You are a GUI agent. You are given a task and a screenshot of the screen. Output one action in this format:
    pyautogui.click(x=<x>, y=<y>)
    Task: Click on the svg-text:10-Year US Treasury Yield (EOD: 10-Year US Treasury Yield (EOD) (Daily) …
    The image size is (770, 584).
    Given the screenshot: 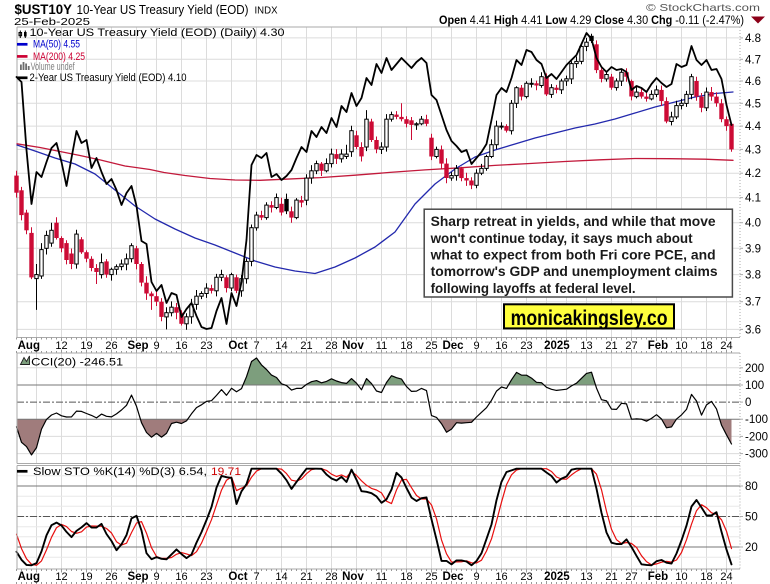 What is the action you would take?
    pyautogui.click(x=157, y=33)
    